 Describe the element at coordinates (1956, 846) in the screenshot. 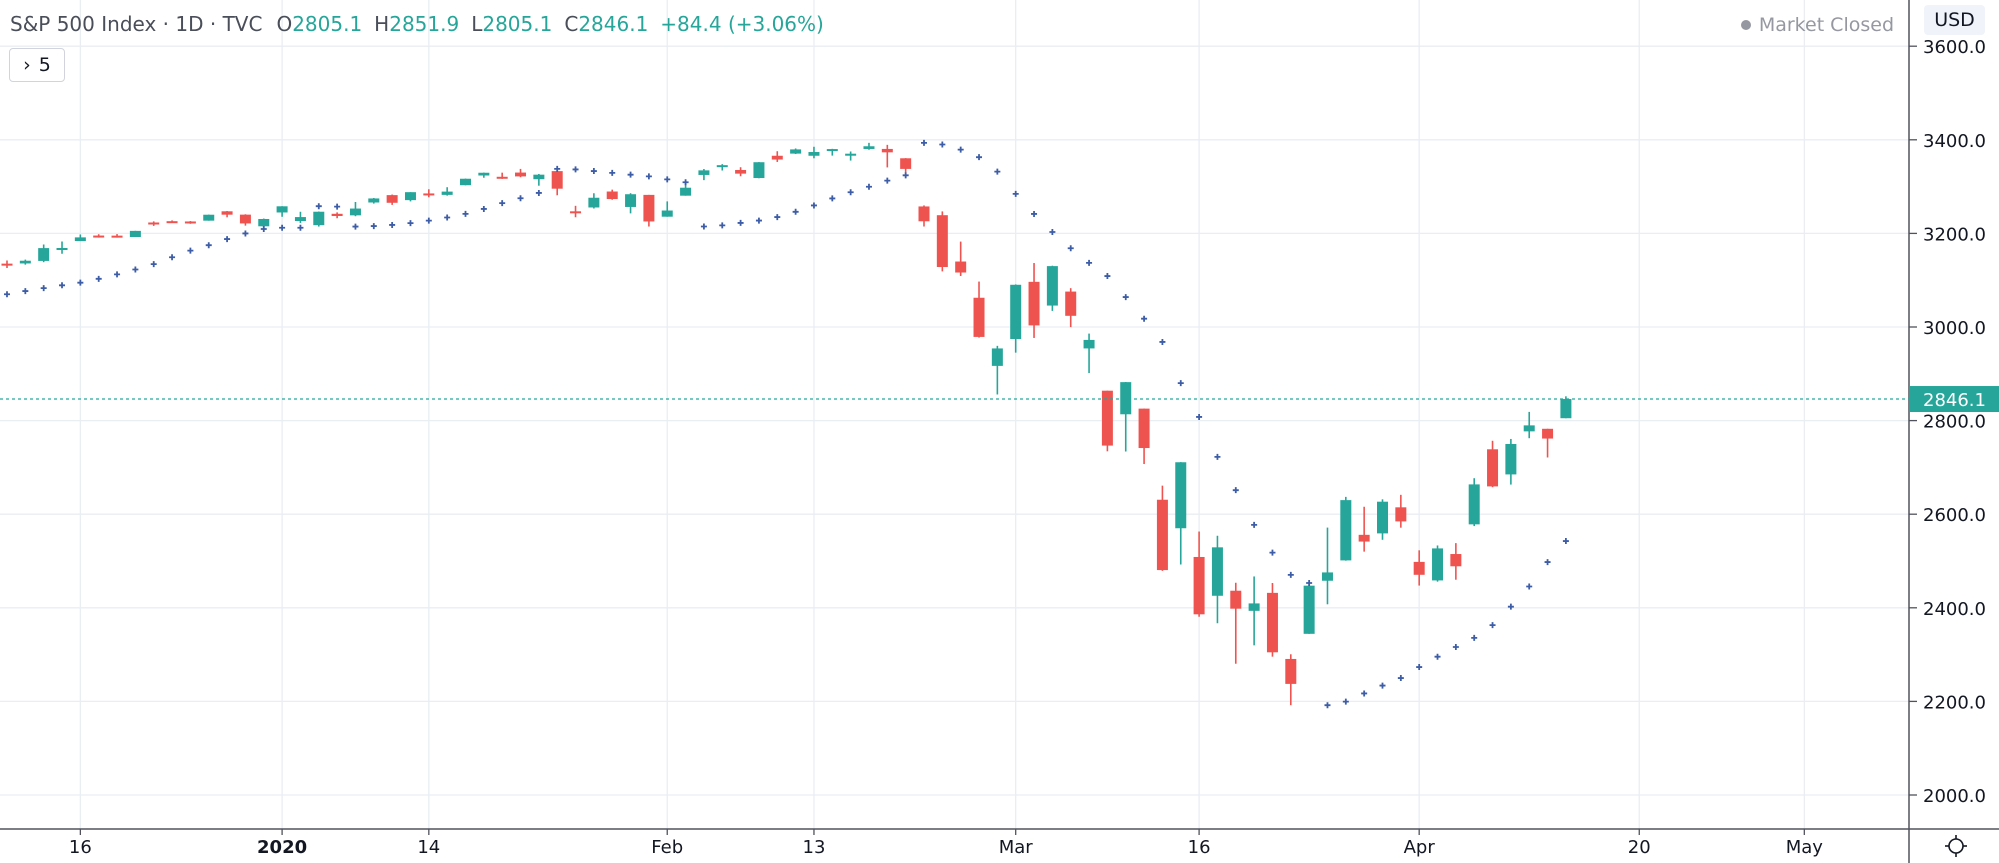

I see `settings-gear-icon` at that location.